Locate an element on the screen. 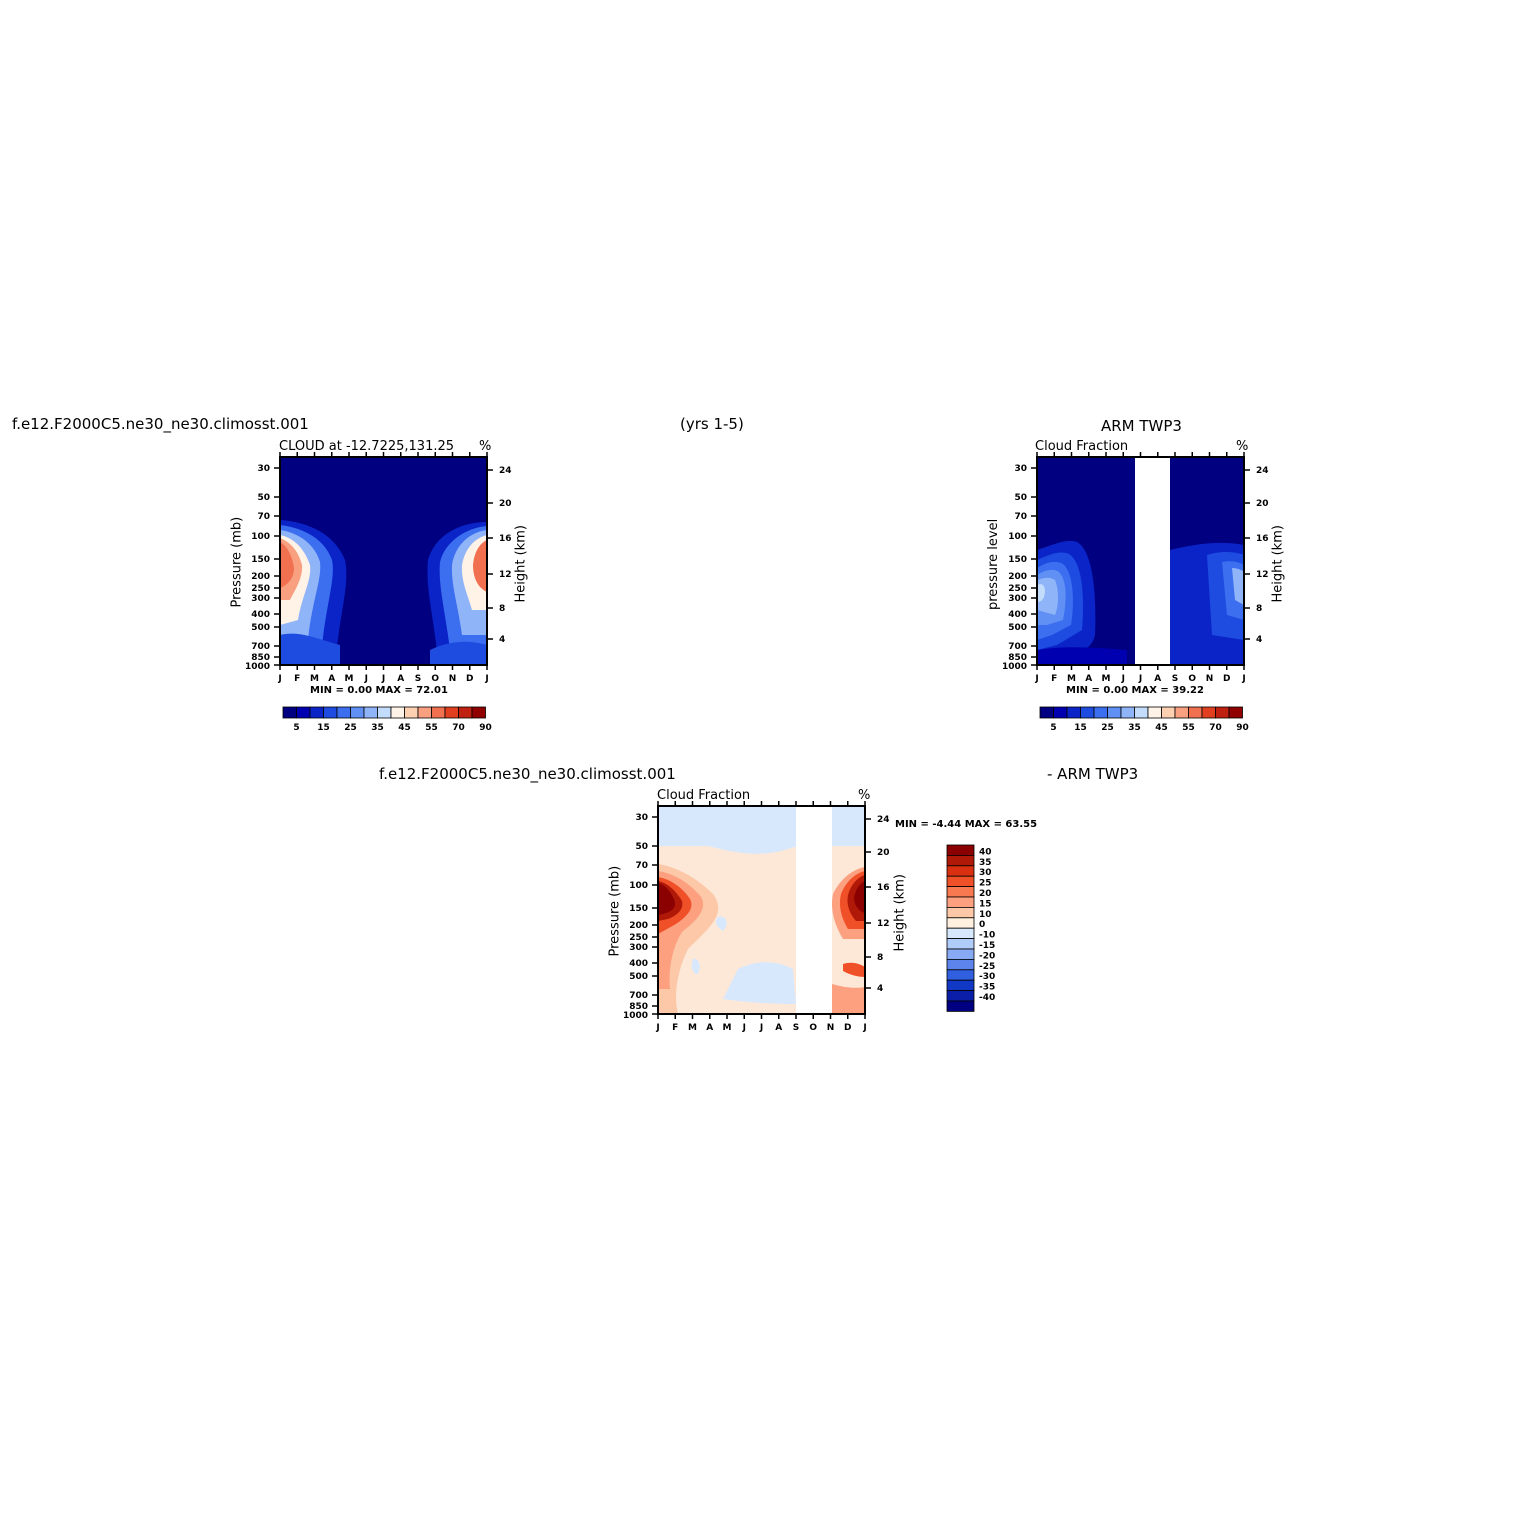  model-p-tick: 1000 is located at coordinates (257, 667).